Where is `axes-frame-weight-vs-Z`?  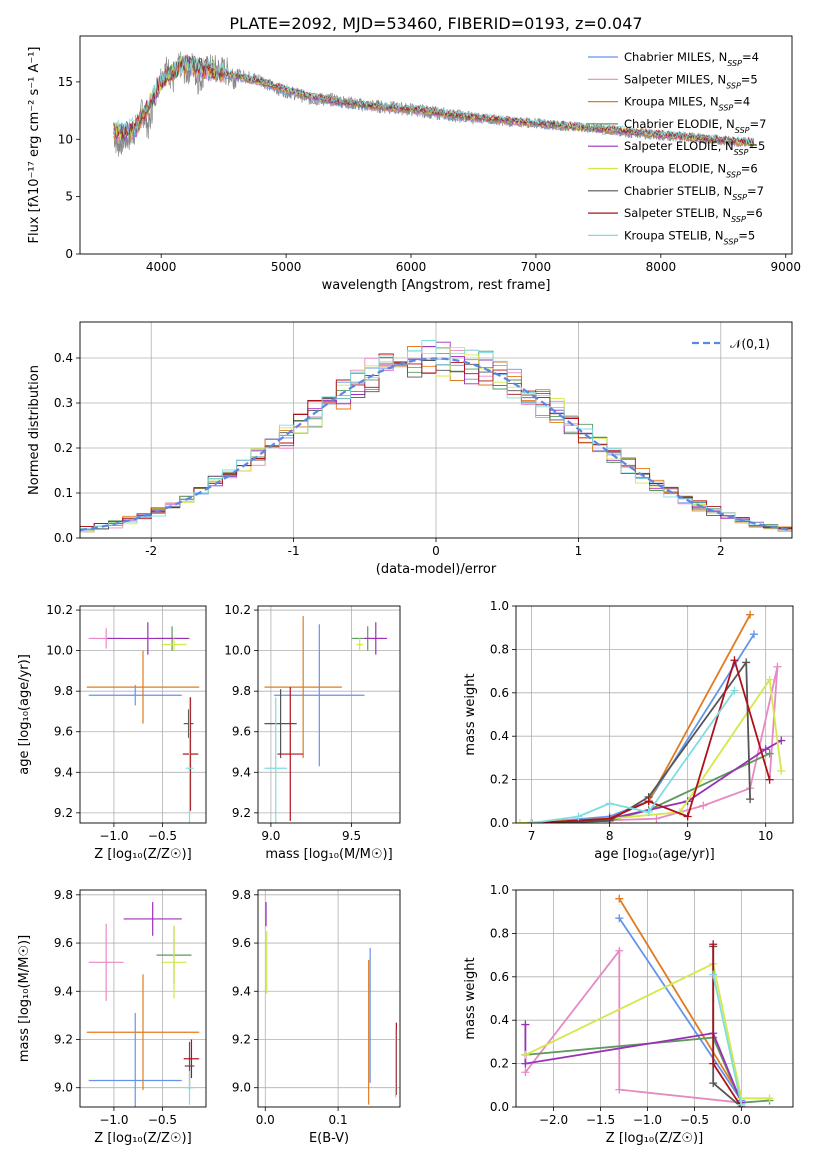
axes-frame-weight-vs-Z is located at coordinates (654, 998).